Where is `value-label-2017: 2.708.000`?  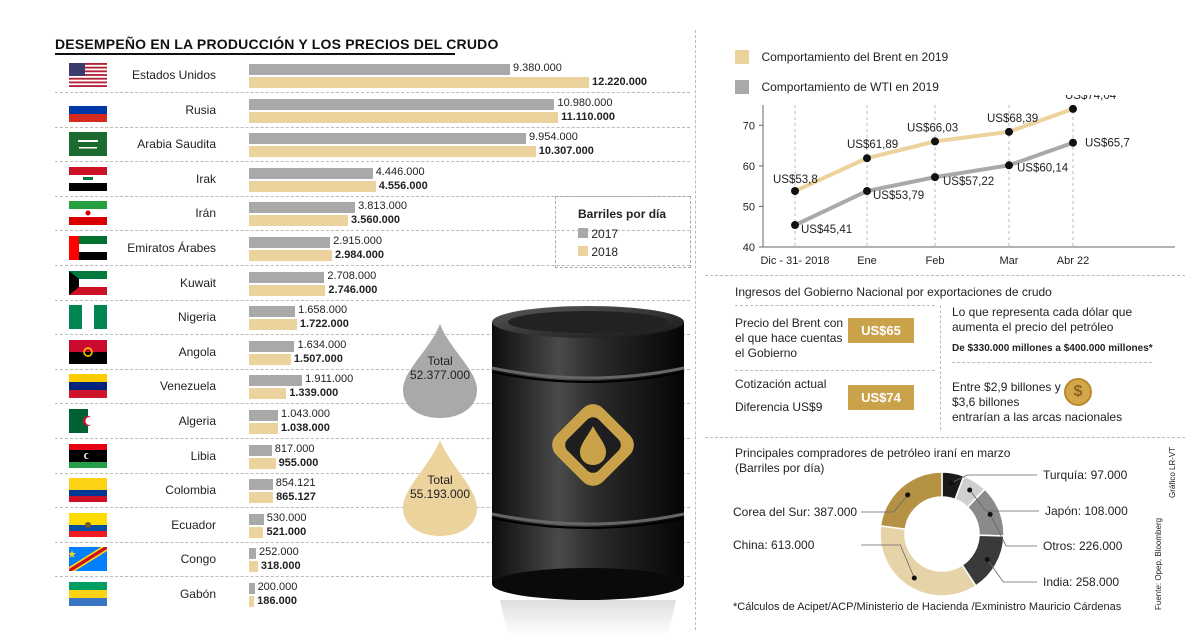 value-label-2017: 2.708.000 is located at coordinates (352, 275).